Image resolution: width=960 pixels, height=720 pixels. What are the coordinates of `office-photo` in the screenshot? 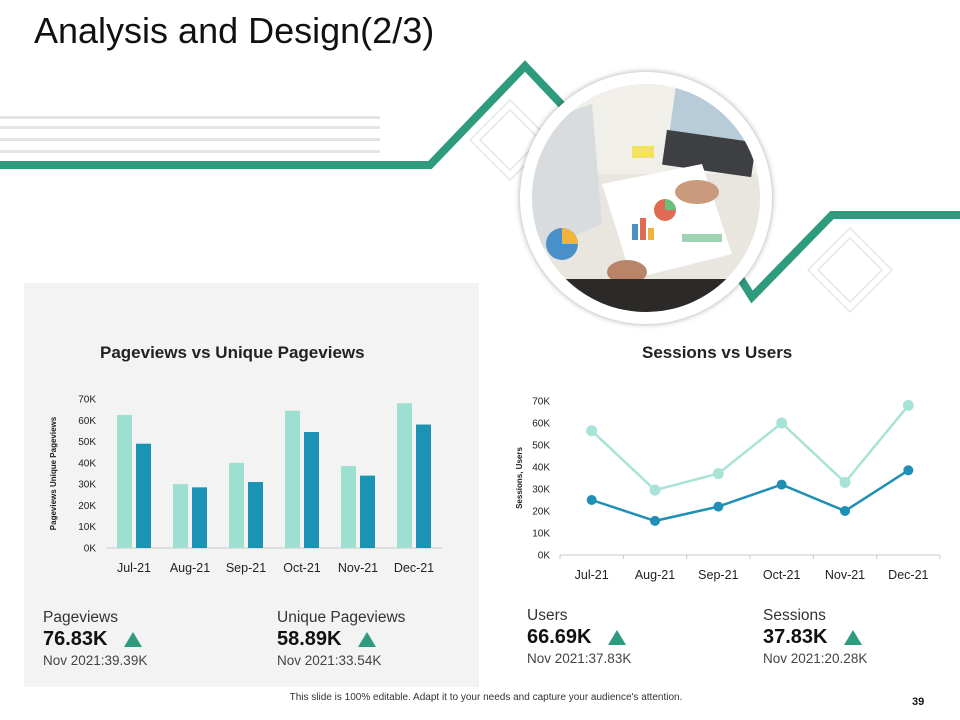 It's located at (646, 198).